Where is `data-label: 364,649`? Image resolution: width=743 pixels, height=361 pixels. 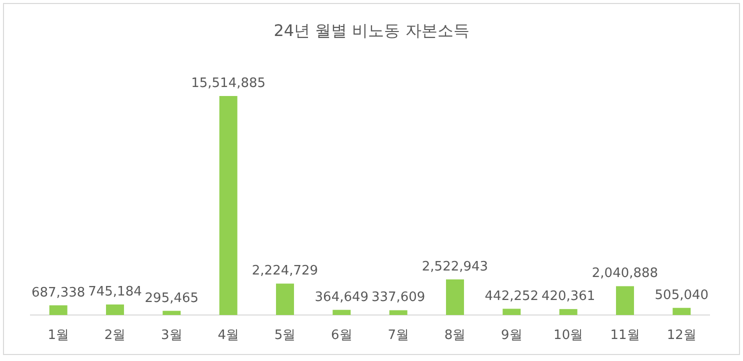 data-label: 364,649 is located at coordinates (341, 297).